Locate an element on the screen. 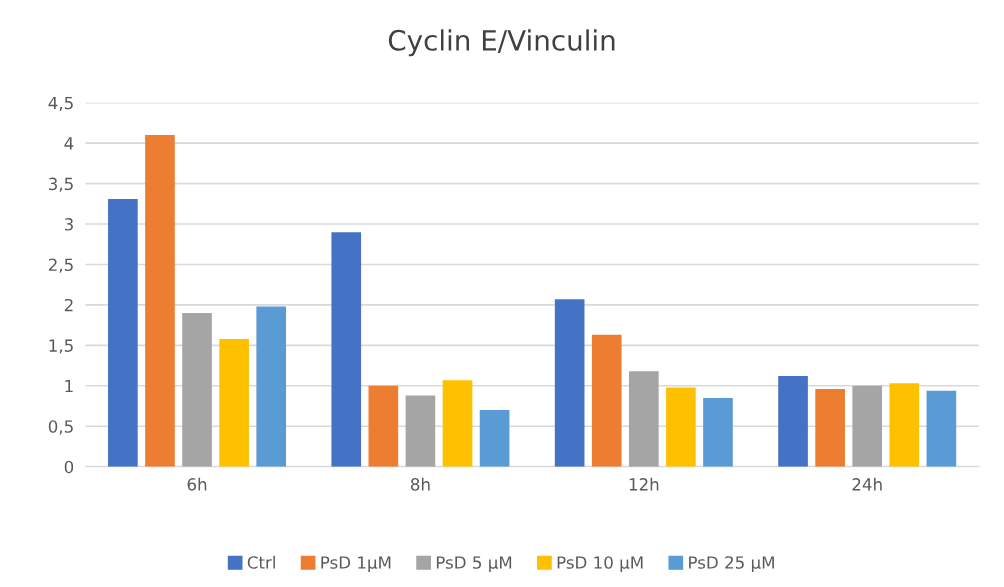  x-tick-label: 12h is located at coordinates (644, 484).